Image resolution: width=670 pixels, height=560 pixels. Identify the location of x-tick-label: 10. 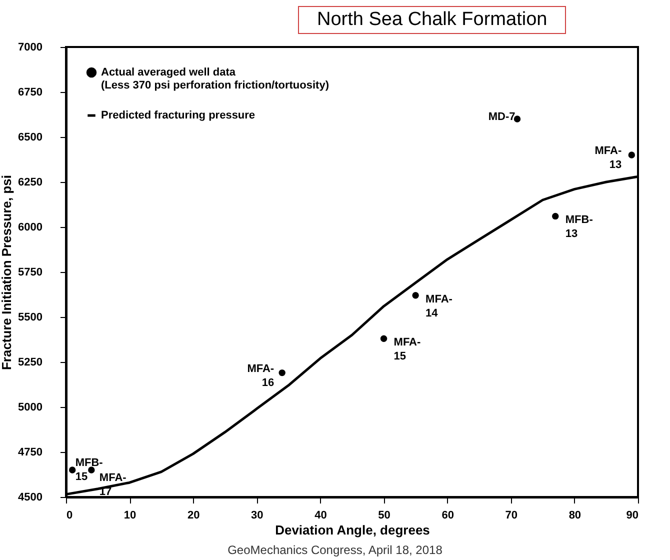
(130, 516).